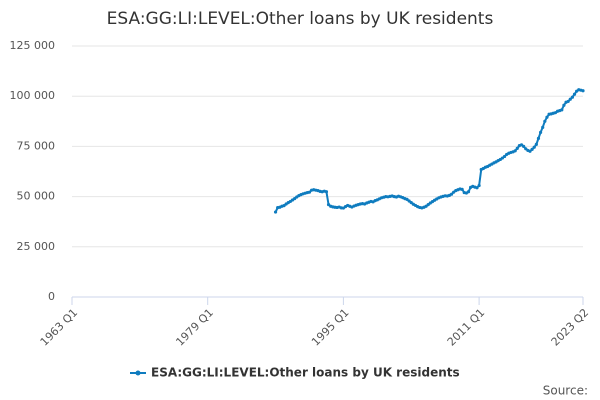  I want to click on y-tick-label: 0, so click(51, 296).